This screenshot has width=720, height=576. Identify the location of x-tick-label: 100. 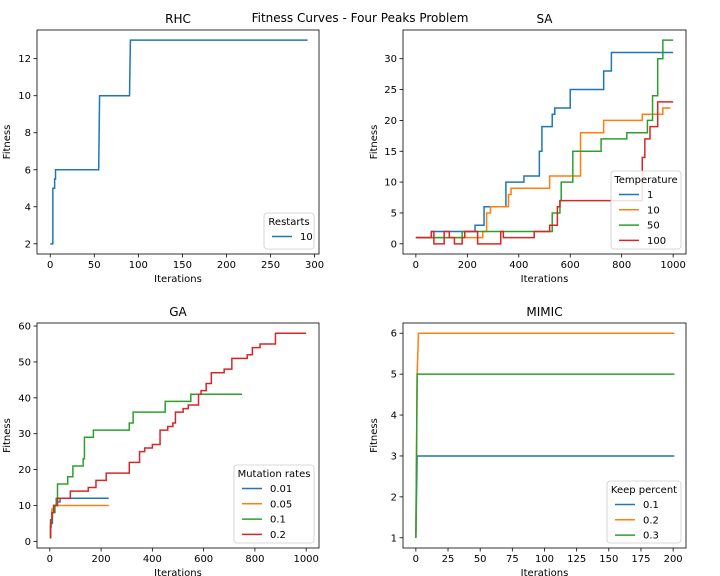
(138, 265).